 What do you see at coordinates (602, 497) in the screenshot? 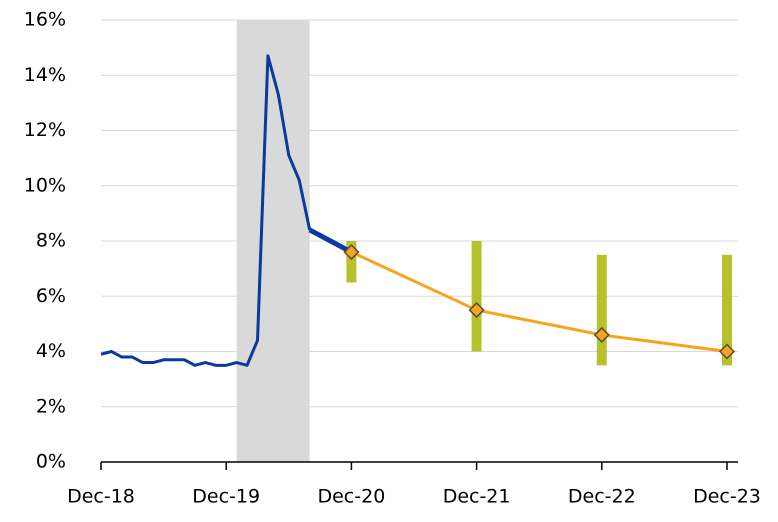
I see `x-tick-label: Dec-22` at bounding box center [602, 497].